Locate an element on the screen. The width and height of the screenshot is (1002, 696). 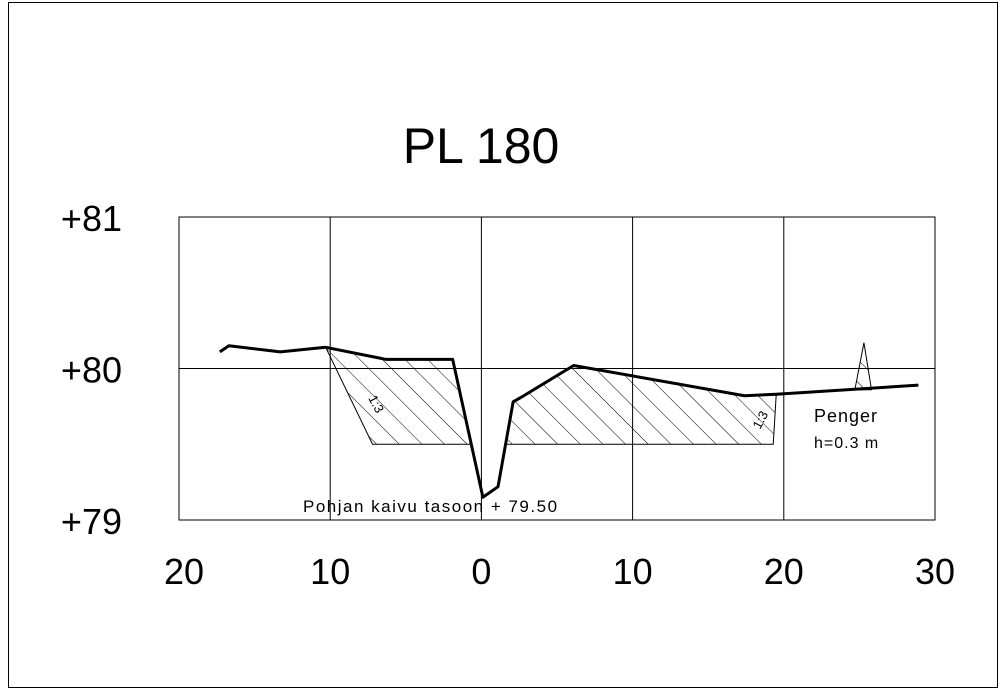
excavation-hatching is located at coordinates (598, 393).